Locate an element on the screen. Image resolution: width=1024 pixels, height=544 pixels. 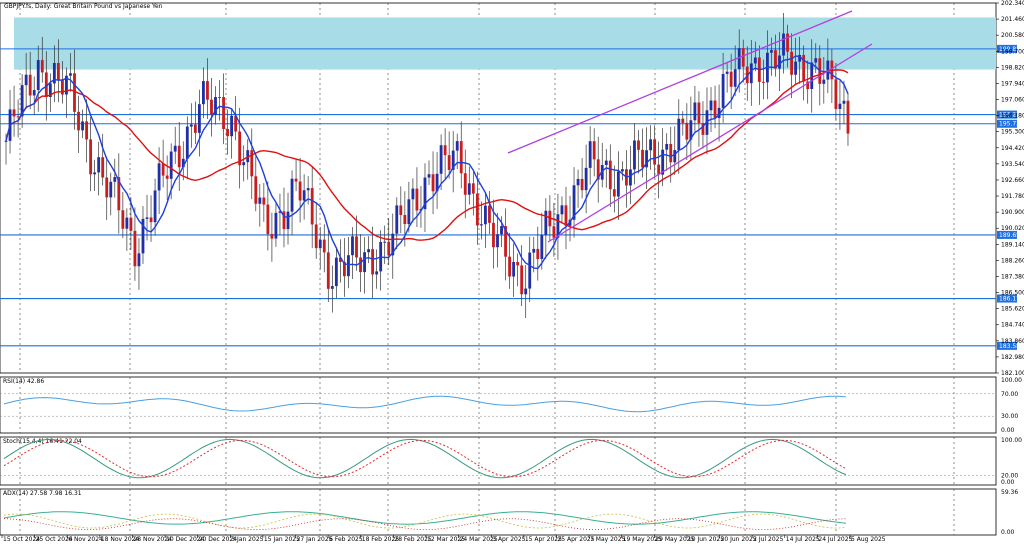
y-tick-label: 192.660 is located at coordinates (1012, 180).